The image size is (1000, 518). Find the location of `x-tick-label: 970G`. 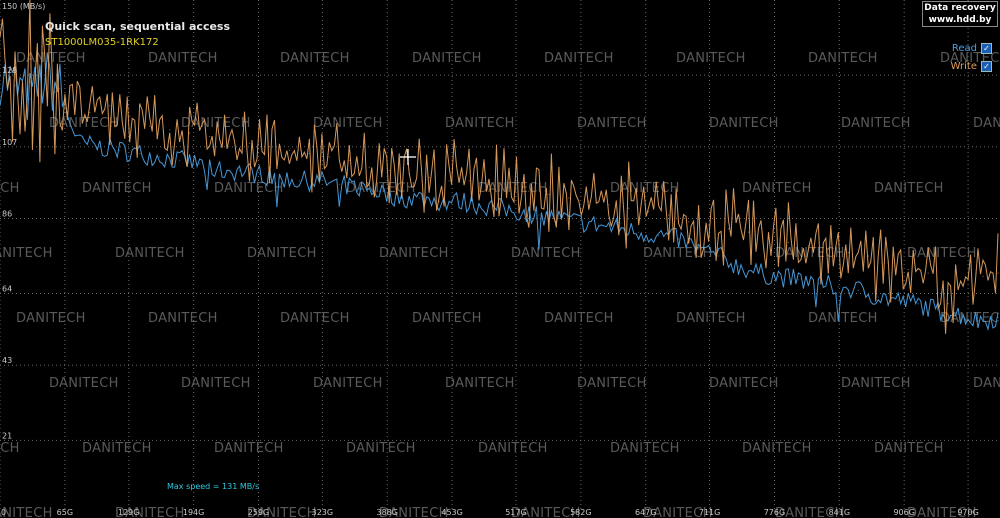

x-tick-label: 970G is located at coordinates (967, 512).